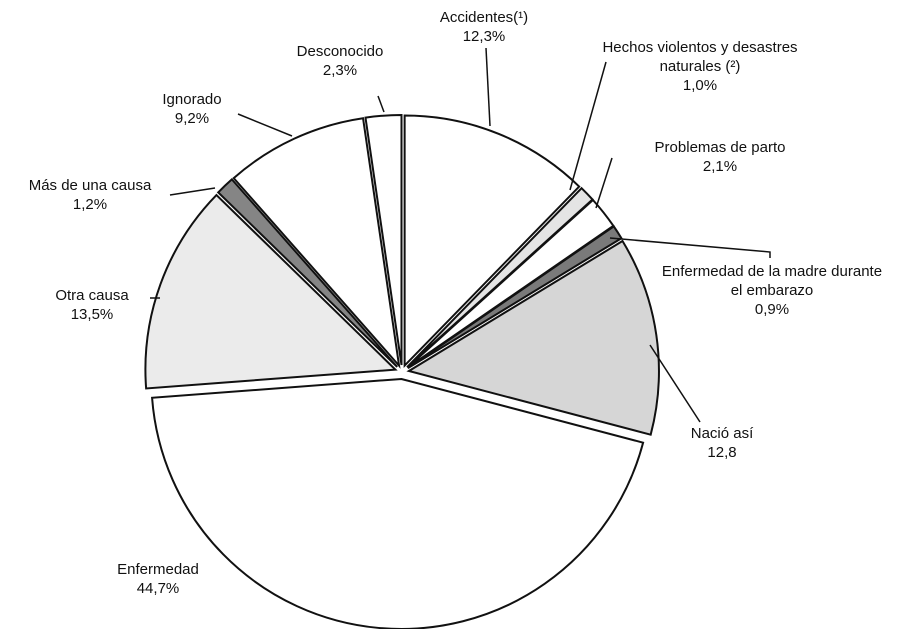  What do you see at coordinates (720, 157) in the screenshot?
I see `slice-label: Problemas de parto 2,1%` at bounding box center [720, 157].